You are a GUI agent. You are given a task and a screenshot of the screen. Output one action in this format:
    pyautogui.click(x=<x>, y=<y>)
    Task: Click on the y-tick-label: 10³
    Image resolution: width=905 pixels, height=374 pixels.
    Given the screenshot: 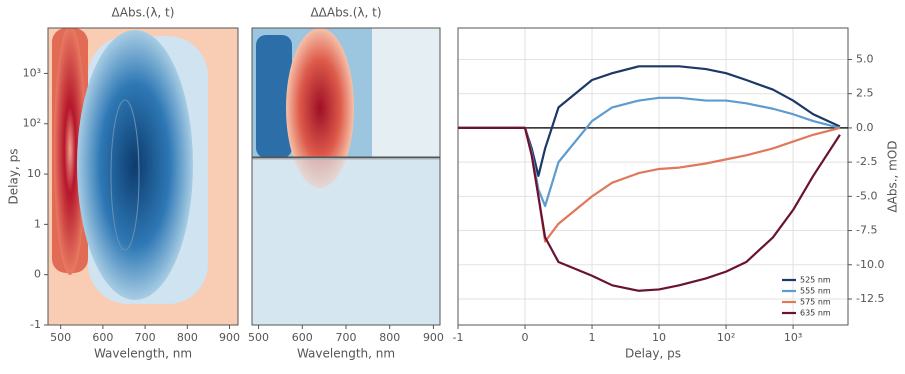 What is the action you would take?
    pyautogui.click(x=32, y=72)
    